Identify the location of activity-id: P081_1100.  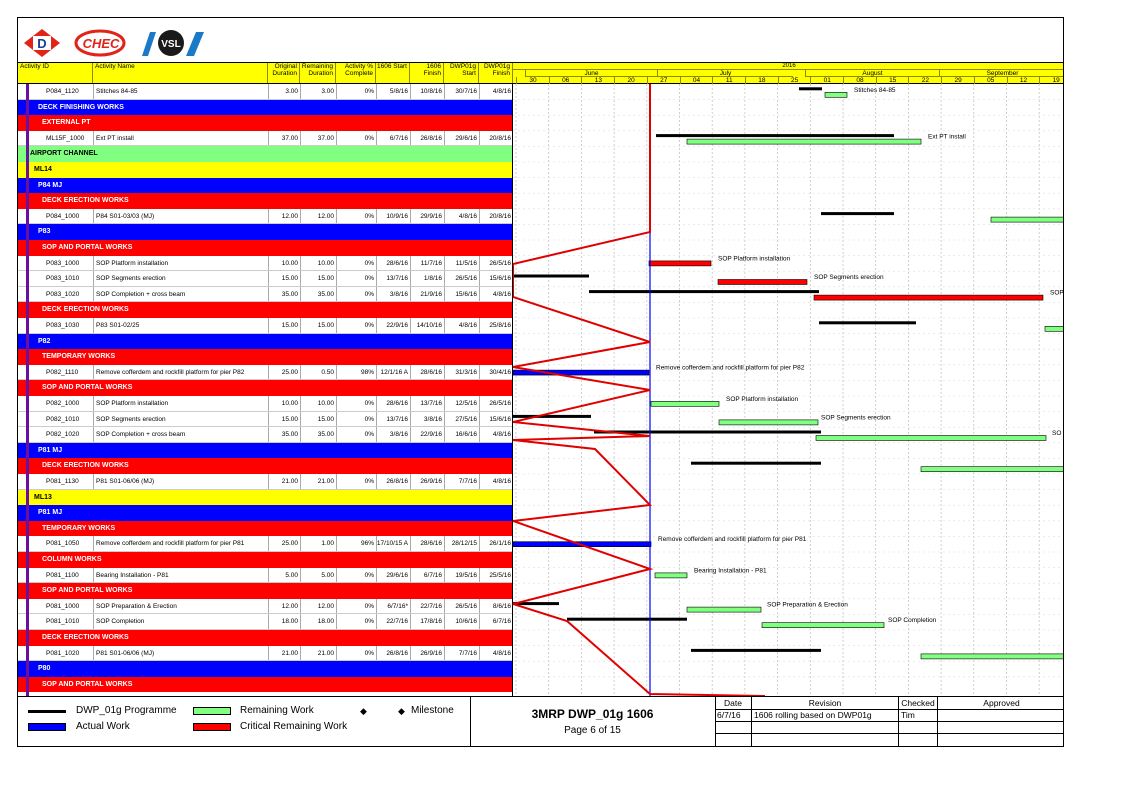
(62, 575).